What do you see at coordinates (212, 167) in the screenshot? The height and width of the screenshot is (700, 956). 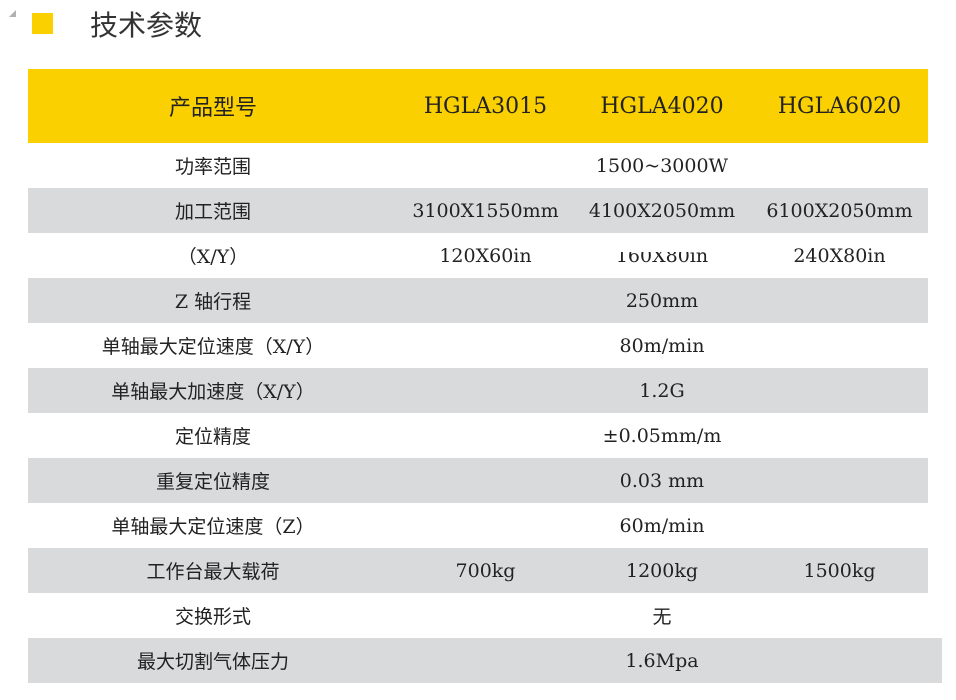 I see `row-label: 功率范围` at bounding box center [212, 167].